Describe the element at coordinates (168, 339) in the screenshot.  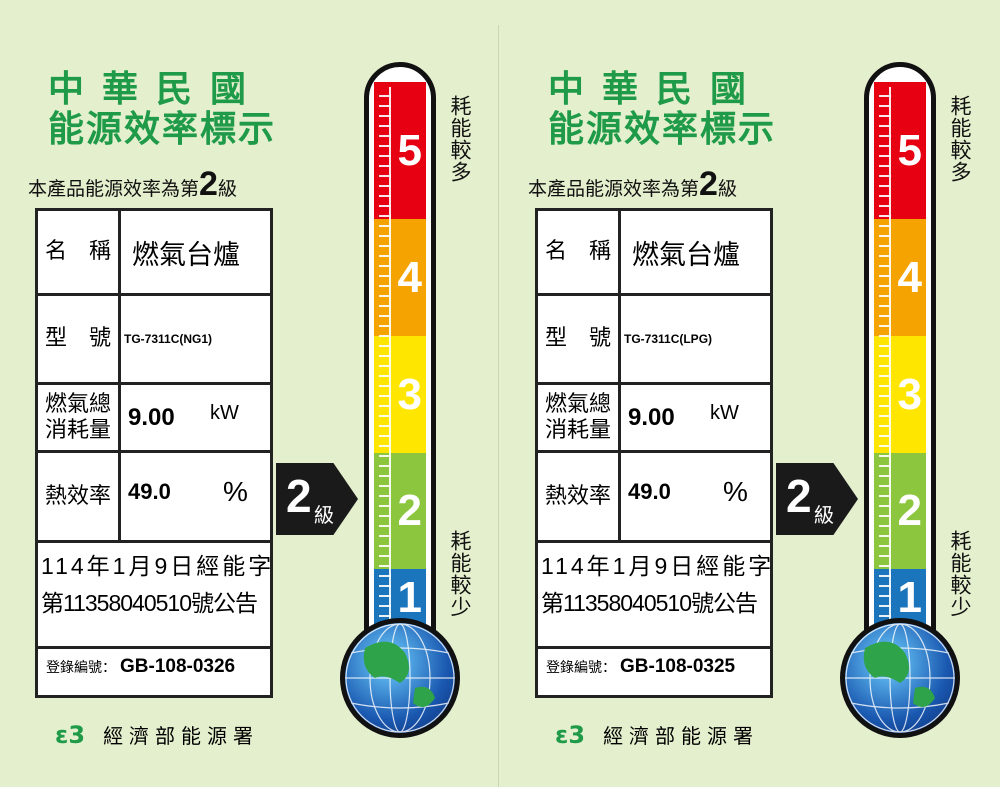
I see `model-value: TG-7311C(NG1)` at that location.